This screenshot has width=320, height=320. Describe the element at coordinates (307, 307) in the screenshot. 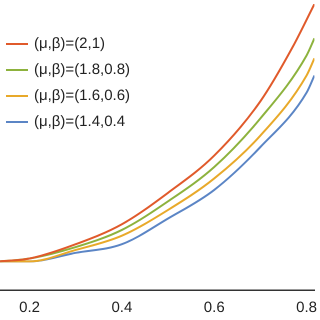

I see `x-tick-label: 0.8` at that location.